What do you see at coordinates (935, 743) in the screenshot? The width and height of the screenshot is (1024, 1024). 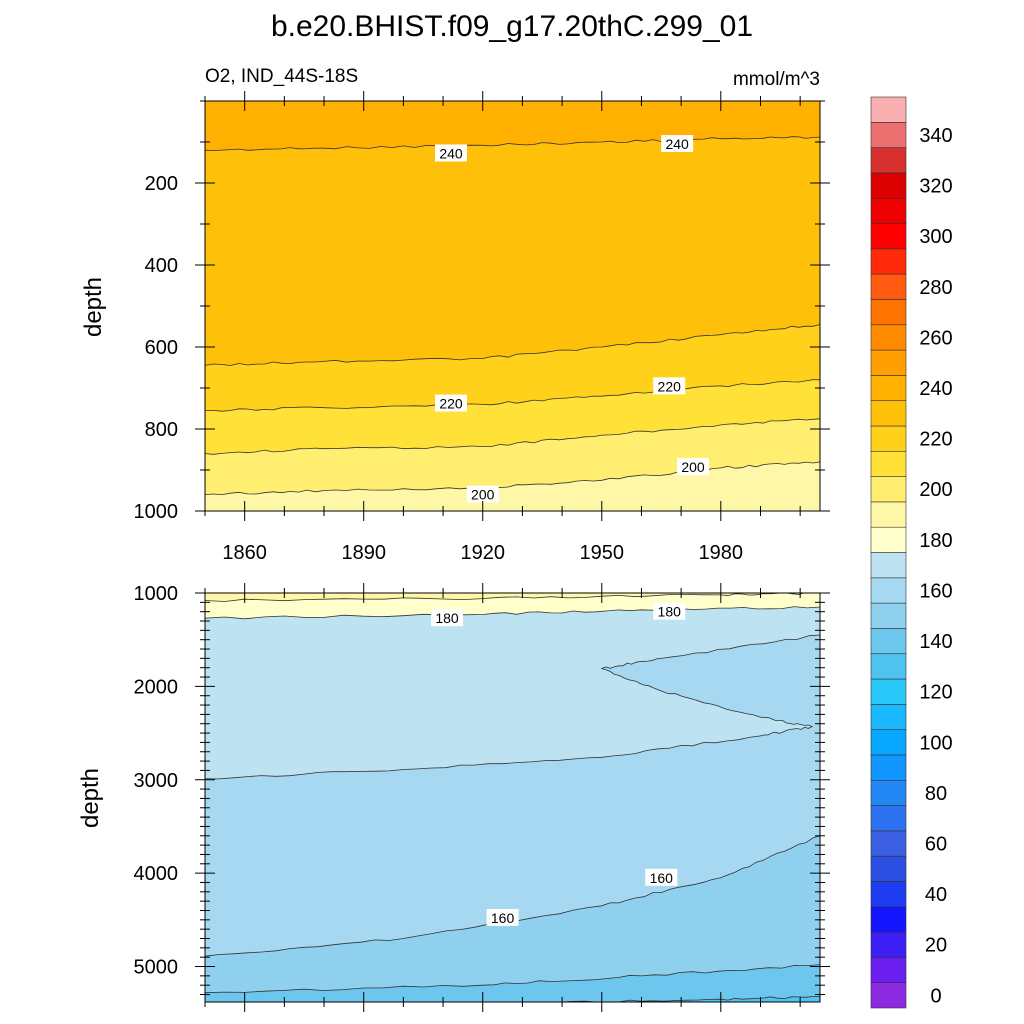 I see `colorbar-label: 100` at bounding box center [935, 743].